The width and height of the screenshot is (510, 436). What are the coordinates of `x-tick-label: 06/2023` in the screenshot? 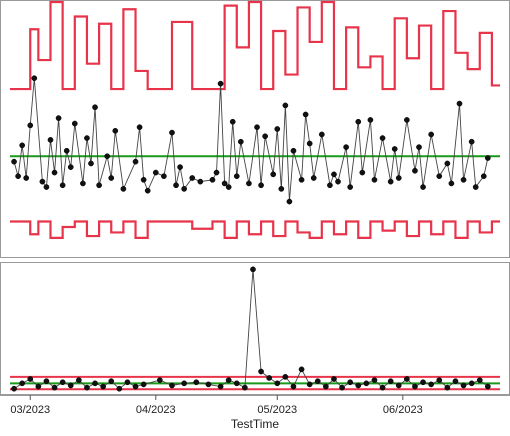 It's located at (403, 410).